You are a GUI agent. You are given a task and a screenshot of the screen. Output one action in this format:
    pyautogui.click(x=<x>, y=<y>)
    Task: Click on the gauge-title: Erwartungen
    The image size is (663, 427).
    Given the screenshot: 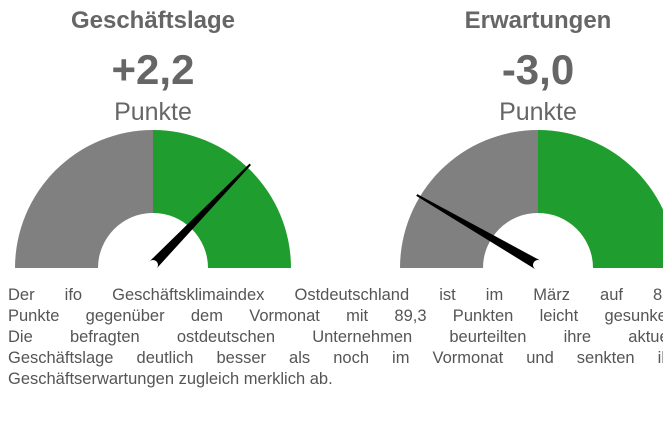 What is the action you would take?
    pyautogui.click(x=538, y=20)
    